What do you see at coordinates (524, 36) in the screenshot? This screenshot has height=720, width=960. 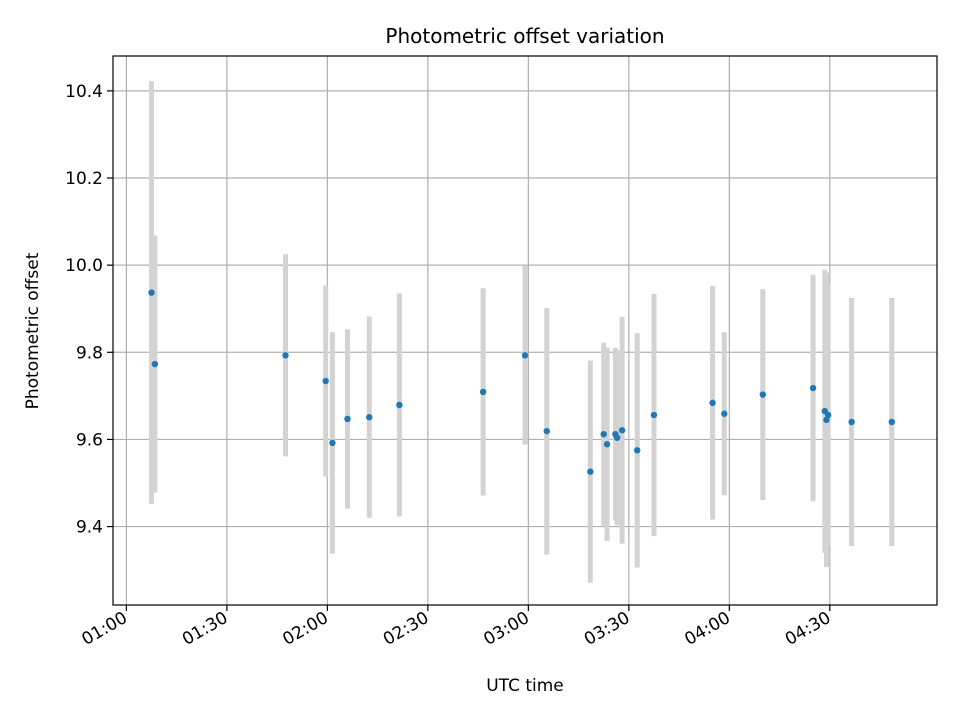 I see `chart-title: Photometric offset variation` at bounding box center [524, 36].